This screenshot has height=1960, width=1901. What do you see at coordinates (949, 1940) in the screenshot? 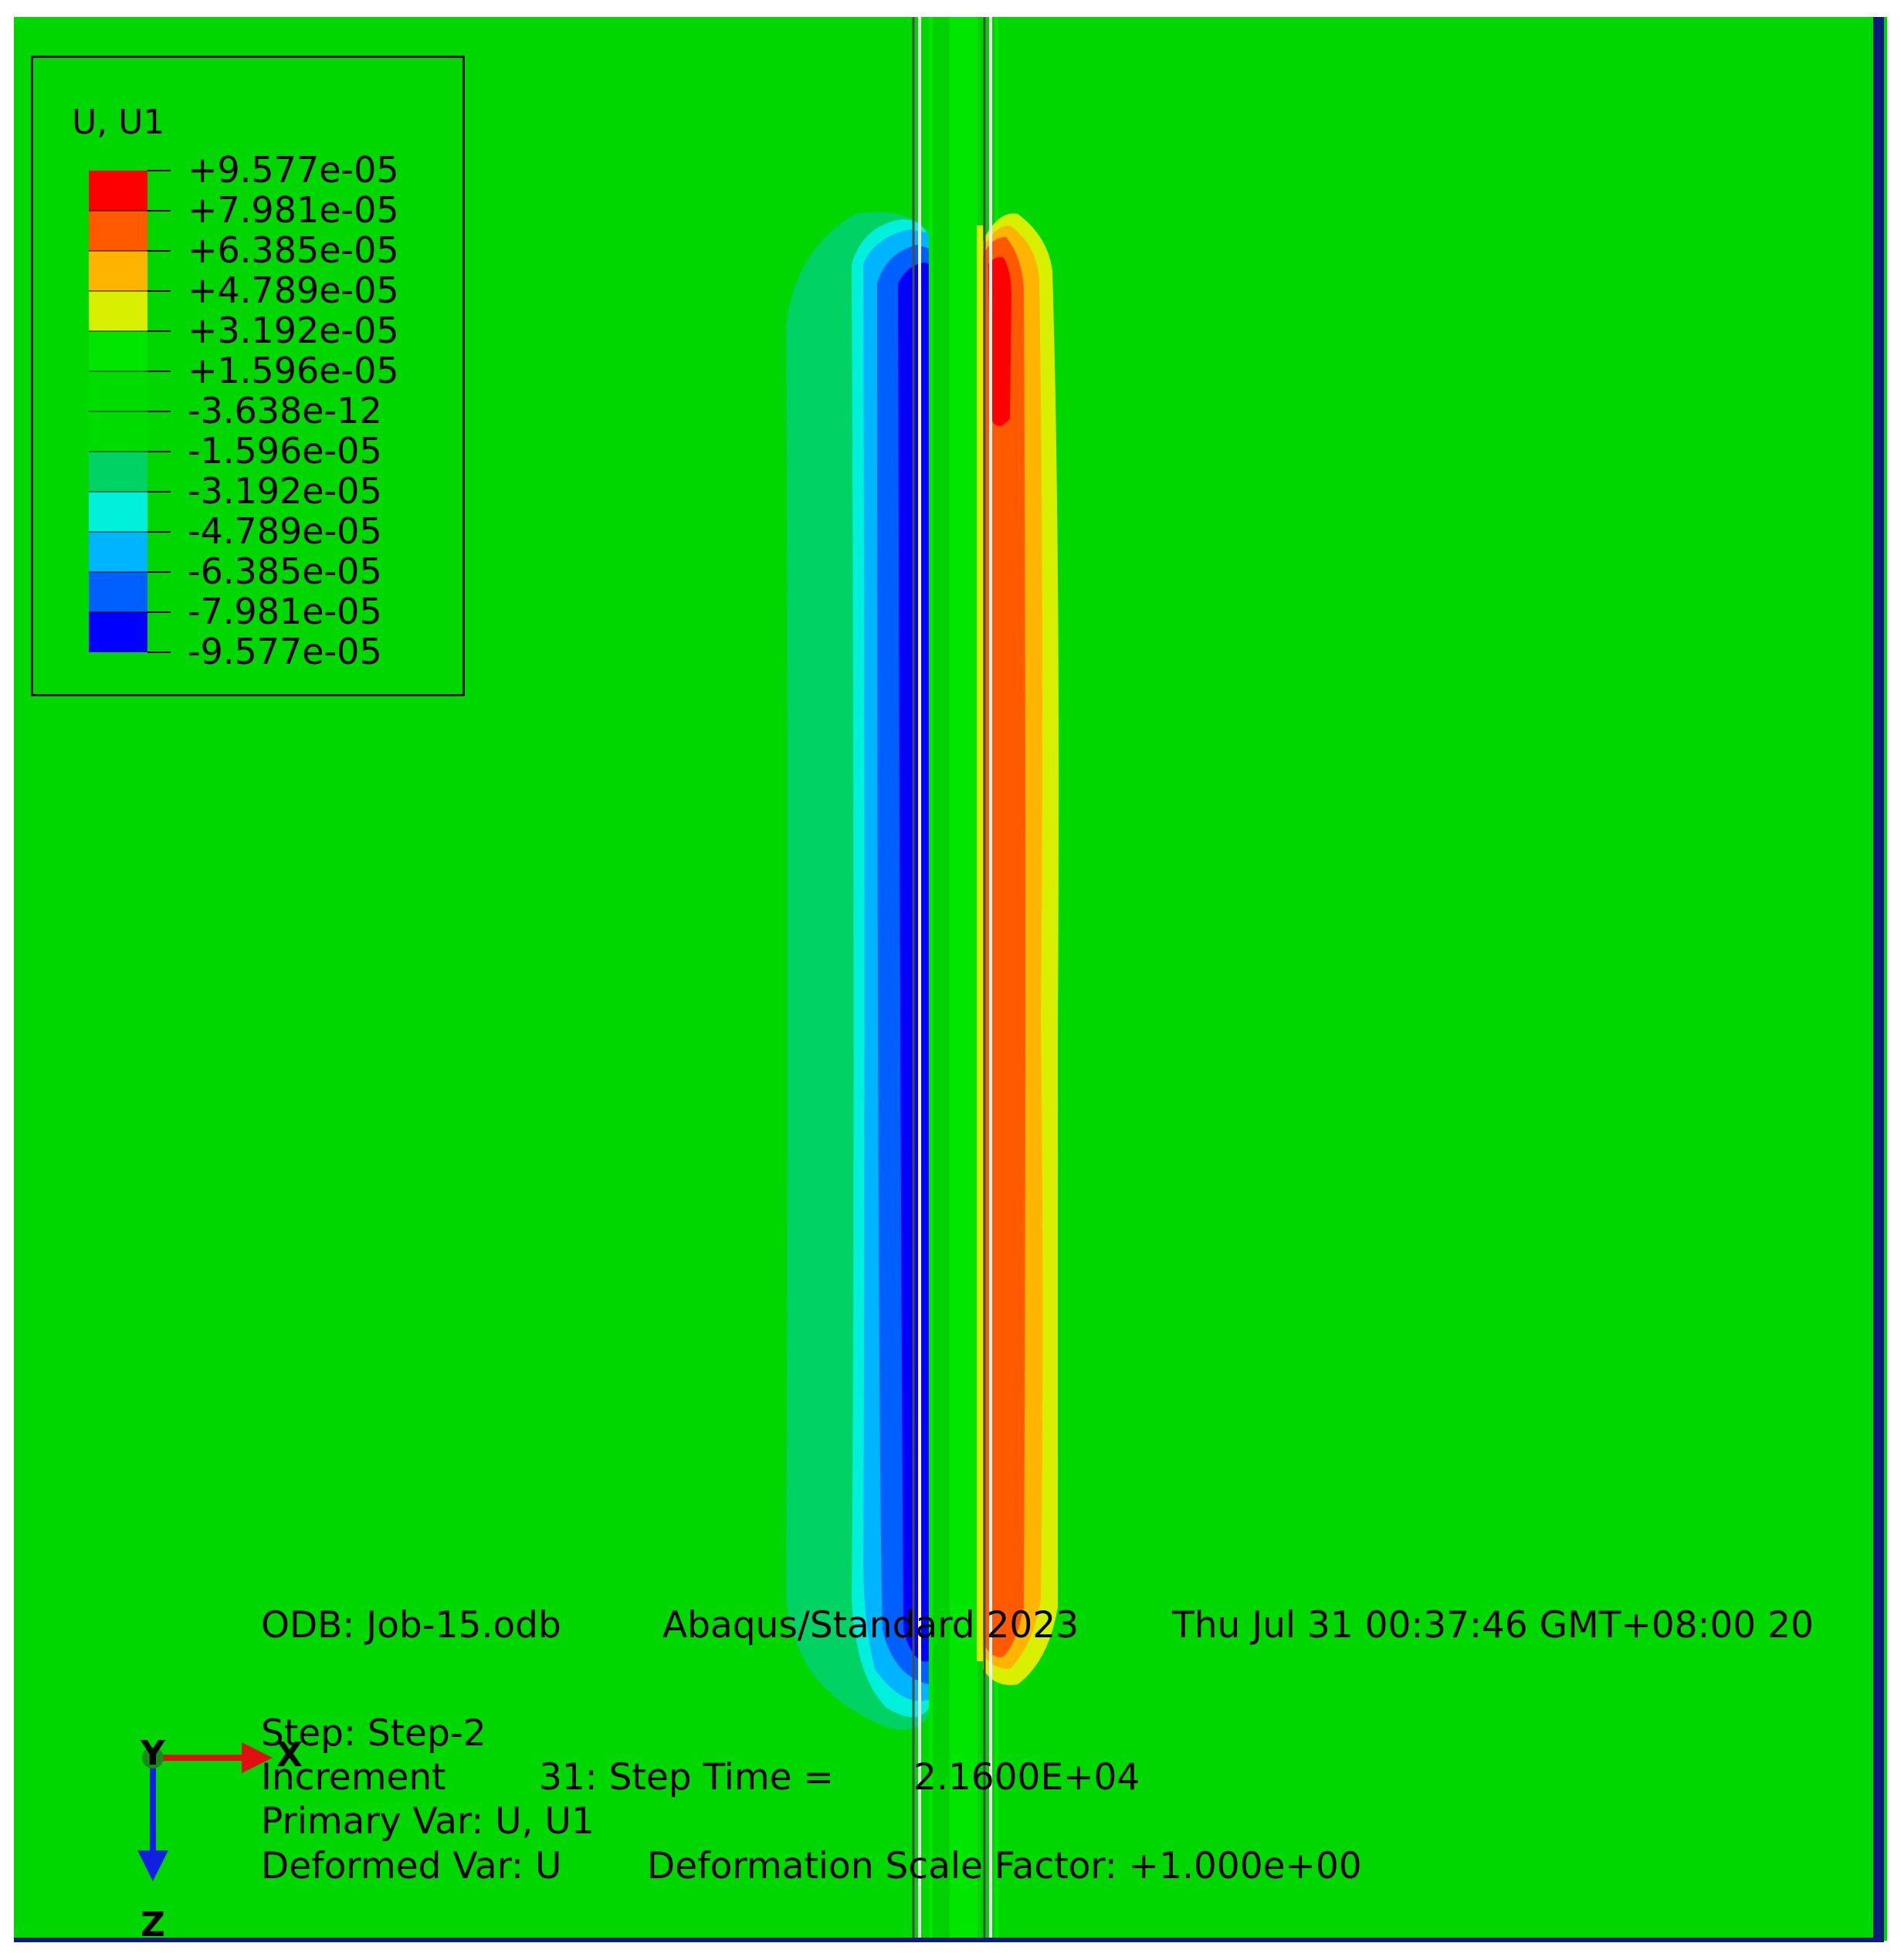
I see `viewport-bottom-border` at bounding box center [949, 1940].